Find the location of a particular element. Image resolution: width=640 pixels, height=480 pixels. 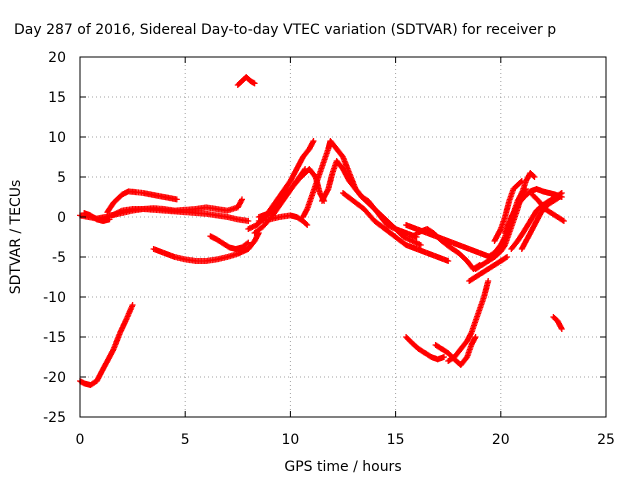

y-tick-label: -15 is located at coordinates (54, 338).